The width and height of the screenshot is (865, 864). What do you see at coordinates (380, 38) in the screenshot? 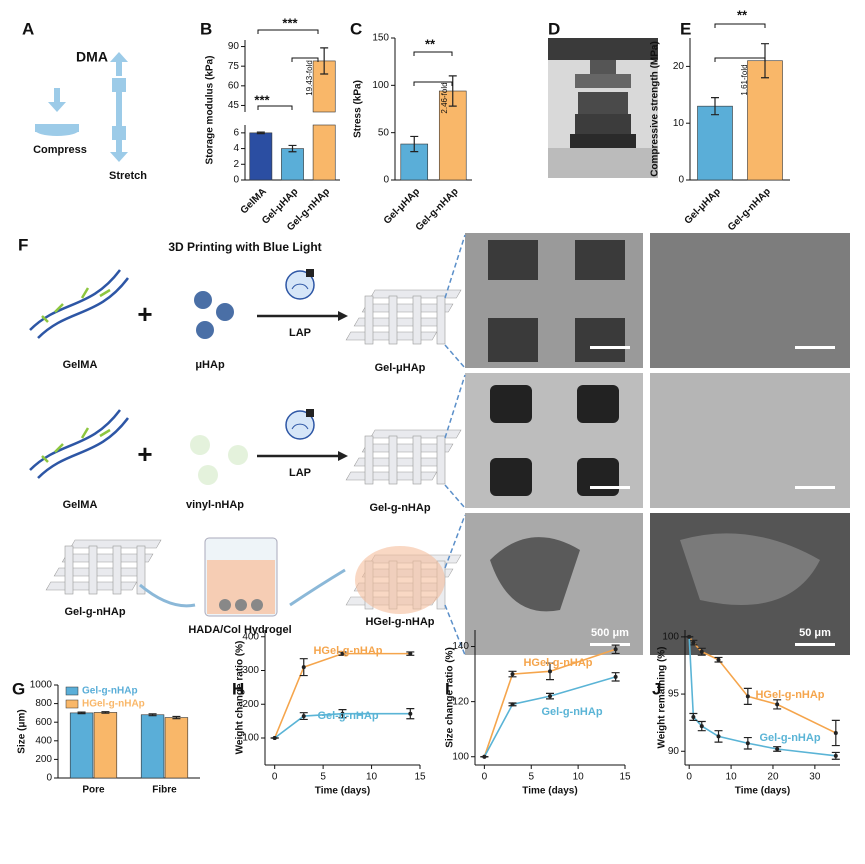
I see `y-tick-label: 150` at bounding box center [380, 38].